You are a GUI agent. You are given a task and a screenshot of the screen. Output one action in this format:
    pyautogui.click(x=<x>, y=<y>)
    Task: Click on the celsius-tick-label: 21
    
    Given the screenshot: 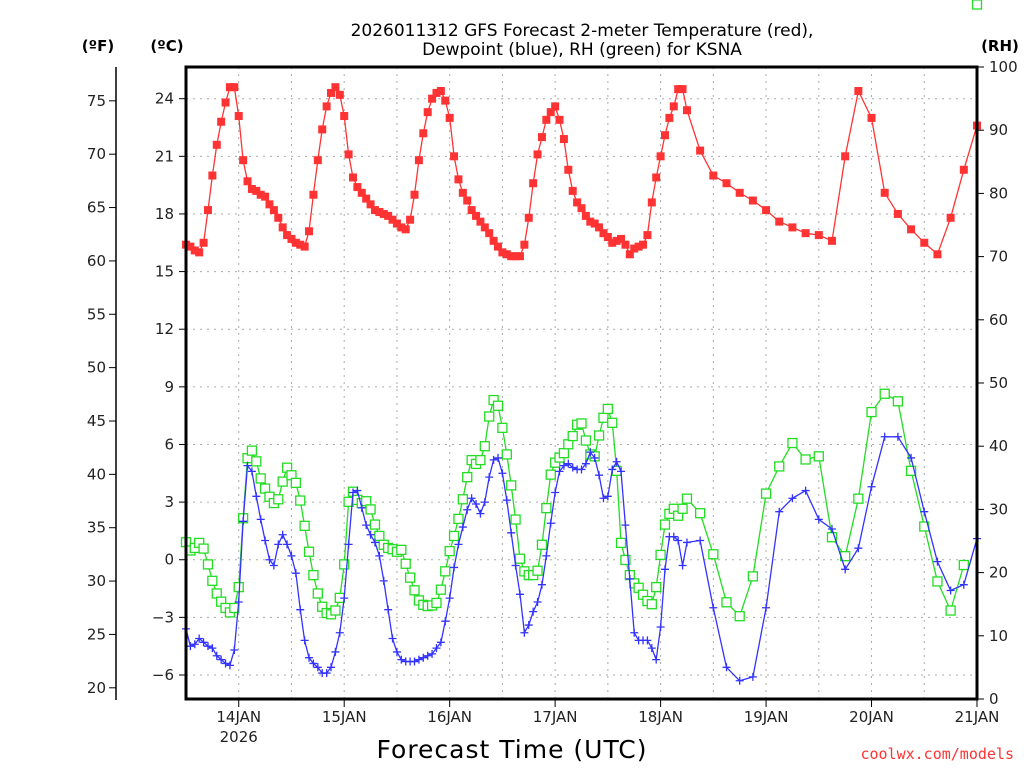 What is the action you would take?
    pyautogui.click(x=164, y=156)
    